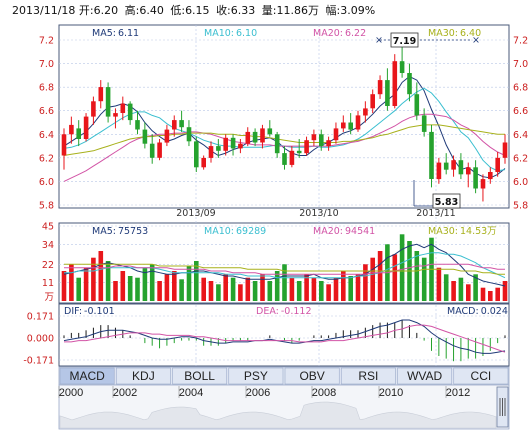  What do you see at coordinates (520, 88) in the screenshot?
I see `price-tick-right: 6.8` at bounding box center [520, 88].